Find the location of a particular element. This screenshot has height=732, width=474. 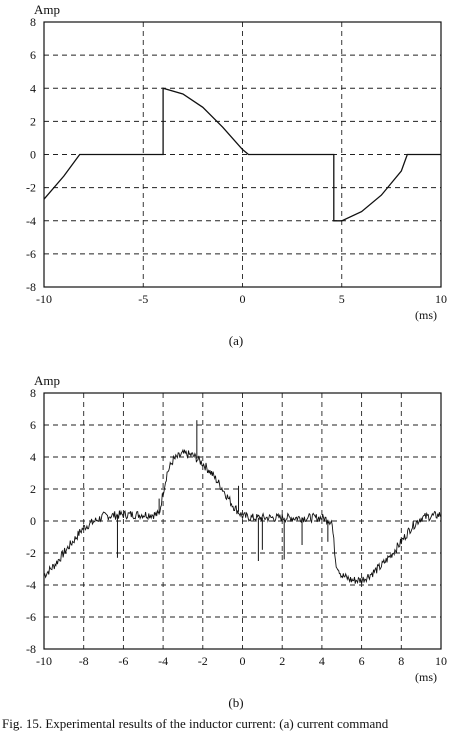

x-tick-label: -2 is located at coordinates (203, 661).